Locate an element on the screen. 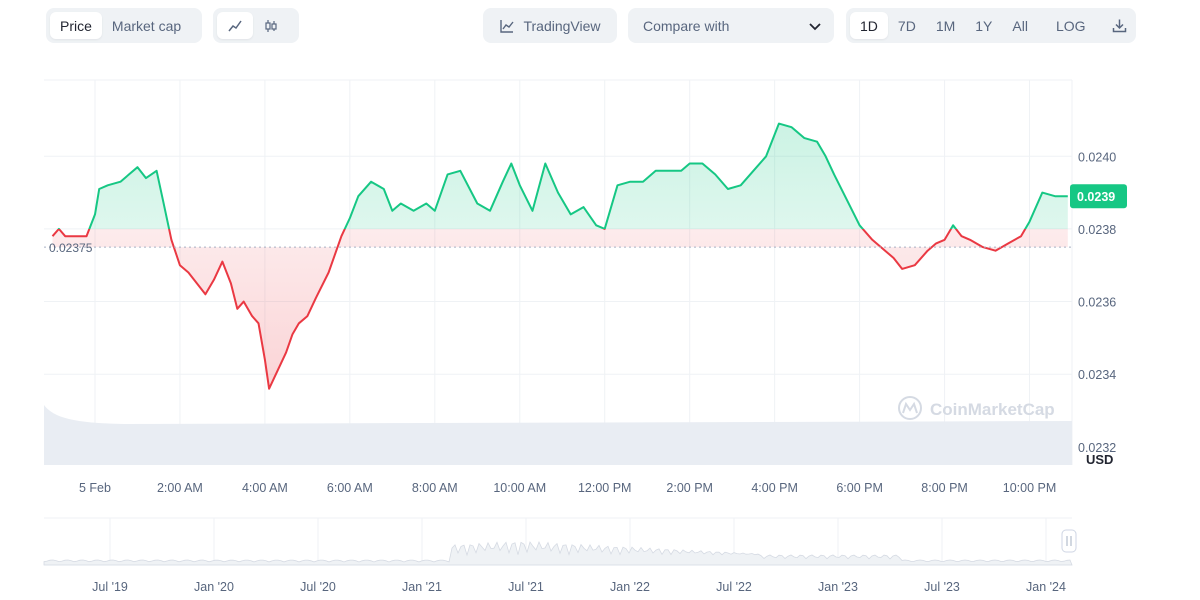 This screenshot has height=600, width=1200. x-tick-label: 6:00 AM is located at coordinates (350, 488).